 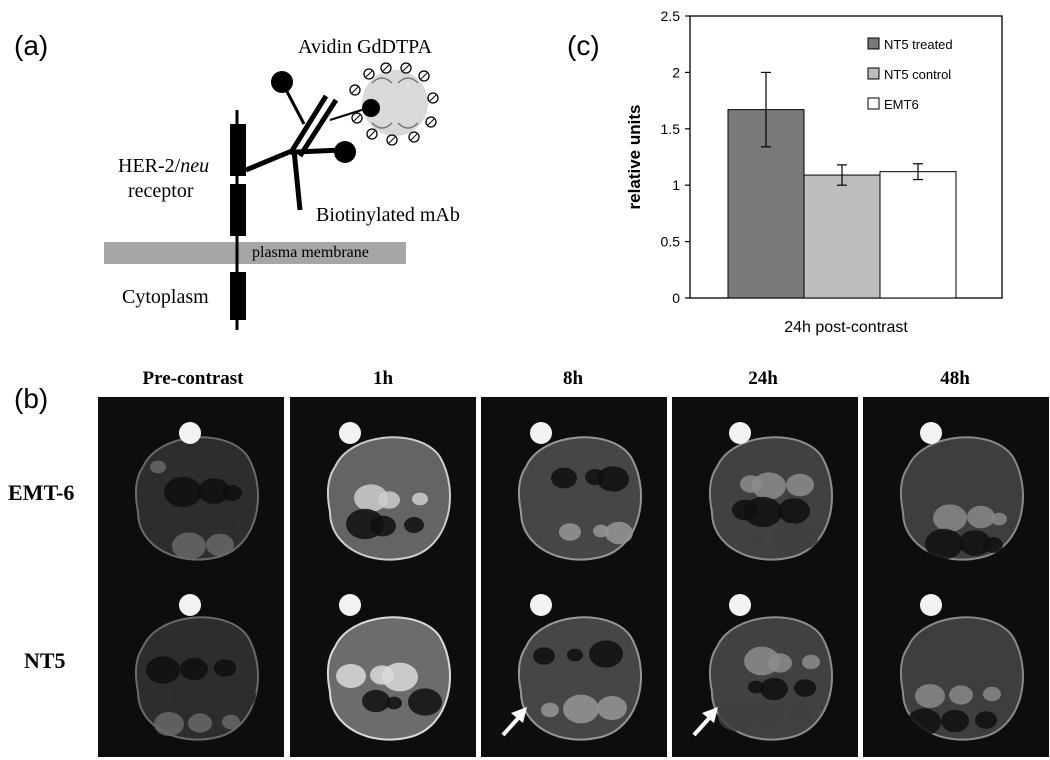 I want to click on gd-bead-hatching, so click(x=394, y=104).